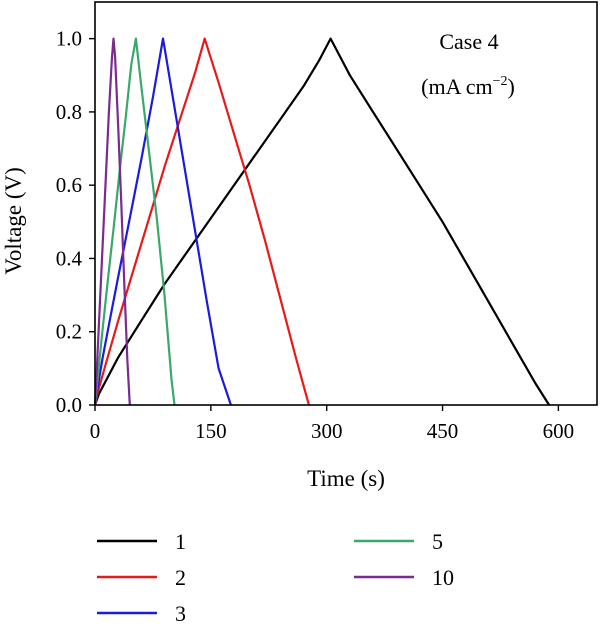 This screenshot has height=631, width=600. I want to click on legend-label: 10, so click(443, 577).